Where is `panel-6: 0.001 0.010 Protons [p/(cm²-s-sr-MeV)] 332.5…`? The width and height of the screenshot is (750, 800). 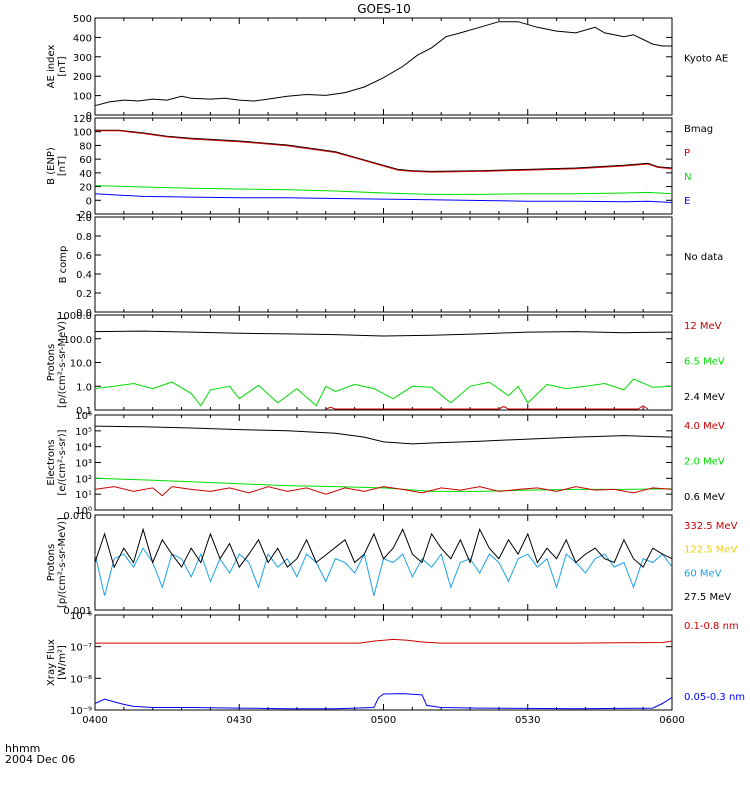 panel-6: 0.001 0.010 Protons [p/(cm²-s-sr-MeV)] 332.5… is located at coordinates (392, 564).